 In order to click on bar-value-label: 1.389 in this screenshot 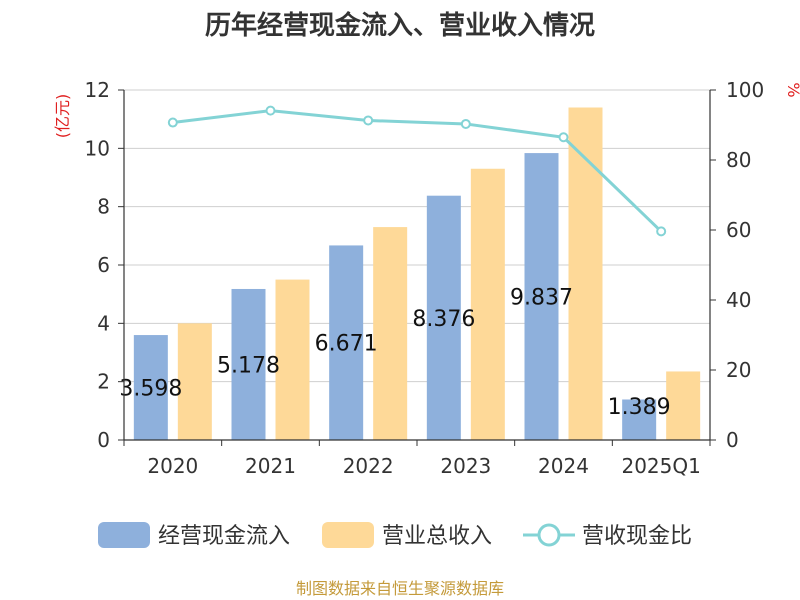, I will do `click(639, 407)`.